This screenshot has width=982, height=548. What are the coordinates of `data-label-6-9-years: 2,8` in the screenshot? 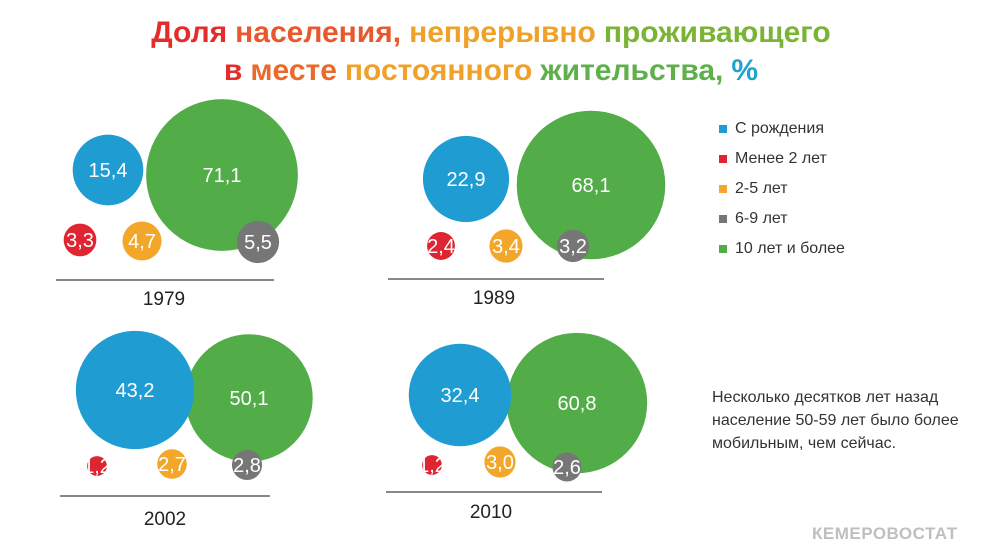 It's located at (247, 466).